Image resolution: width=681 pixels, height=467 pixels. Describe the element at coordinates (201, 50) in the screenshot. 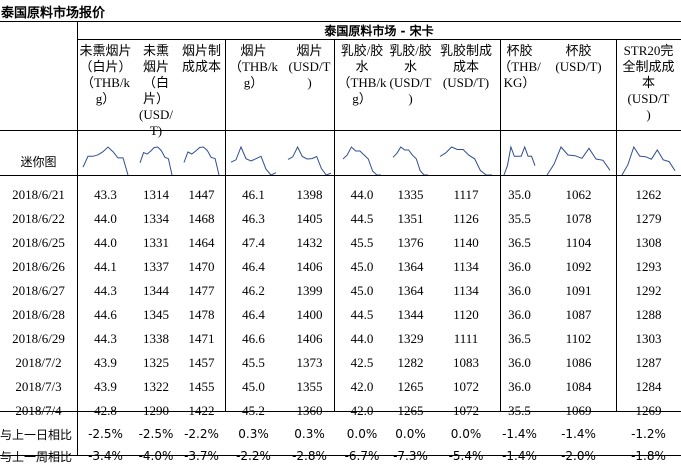

I see `column-header-line: 烟片制` at that location.